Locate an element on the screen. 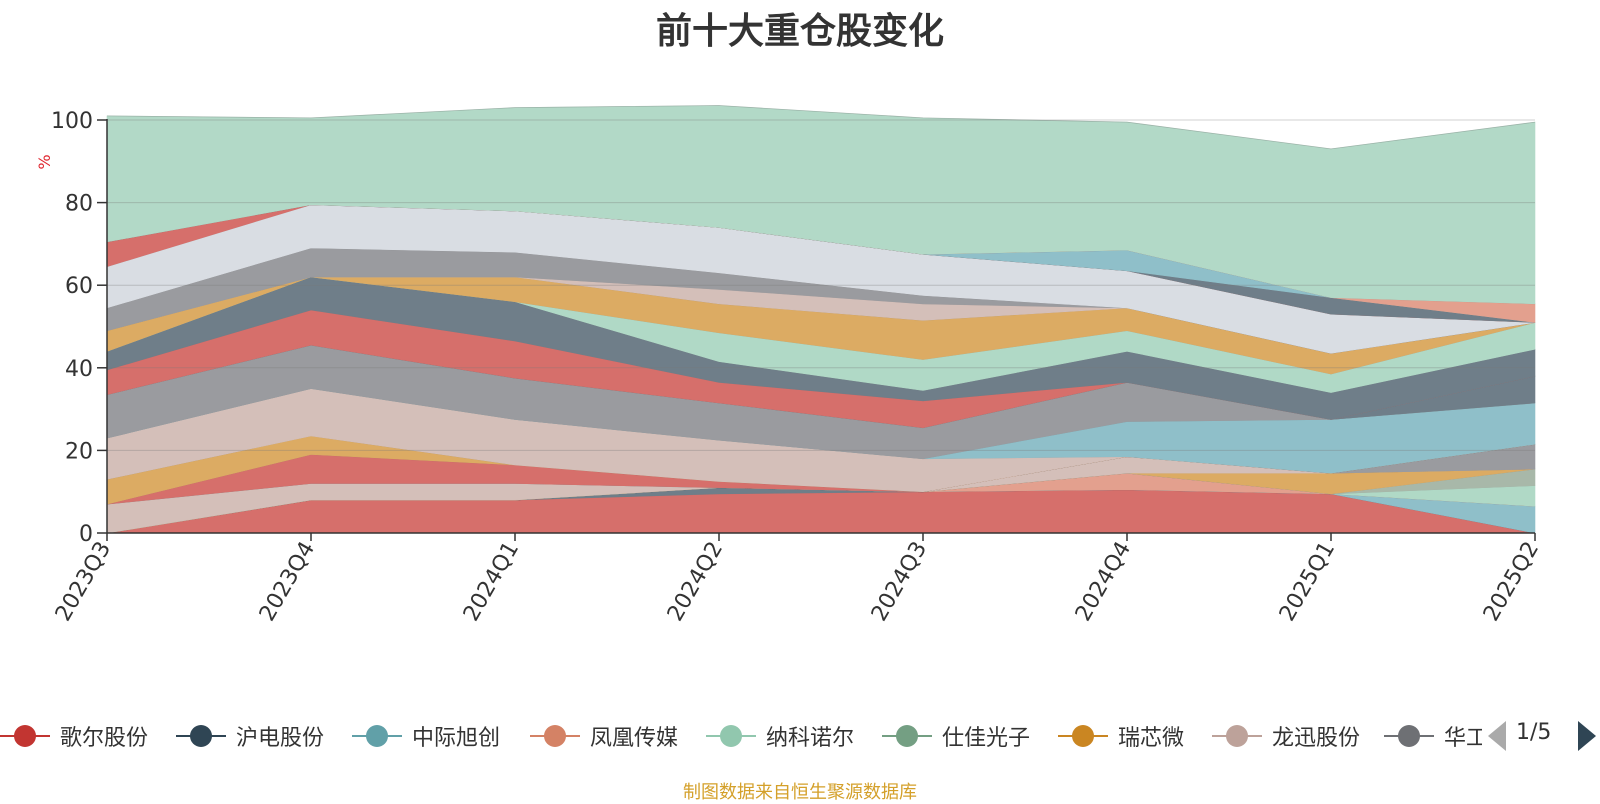  legend-label: 中际旭创 is located at coordinates (456, 738).